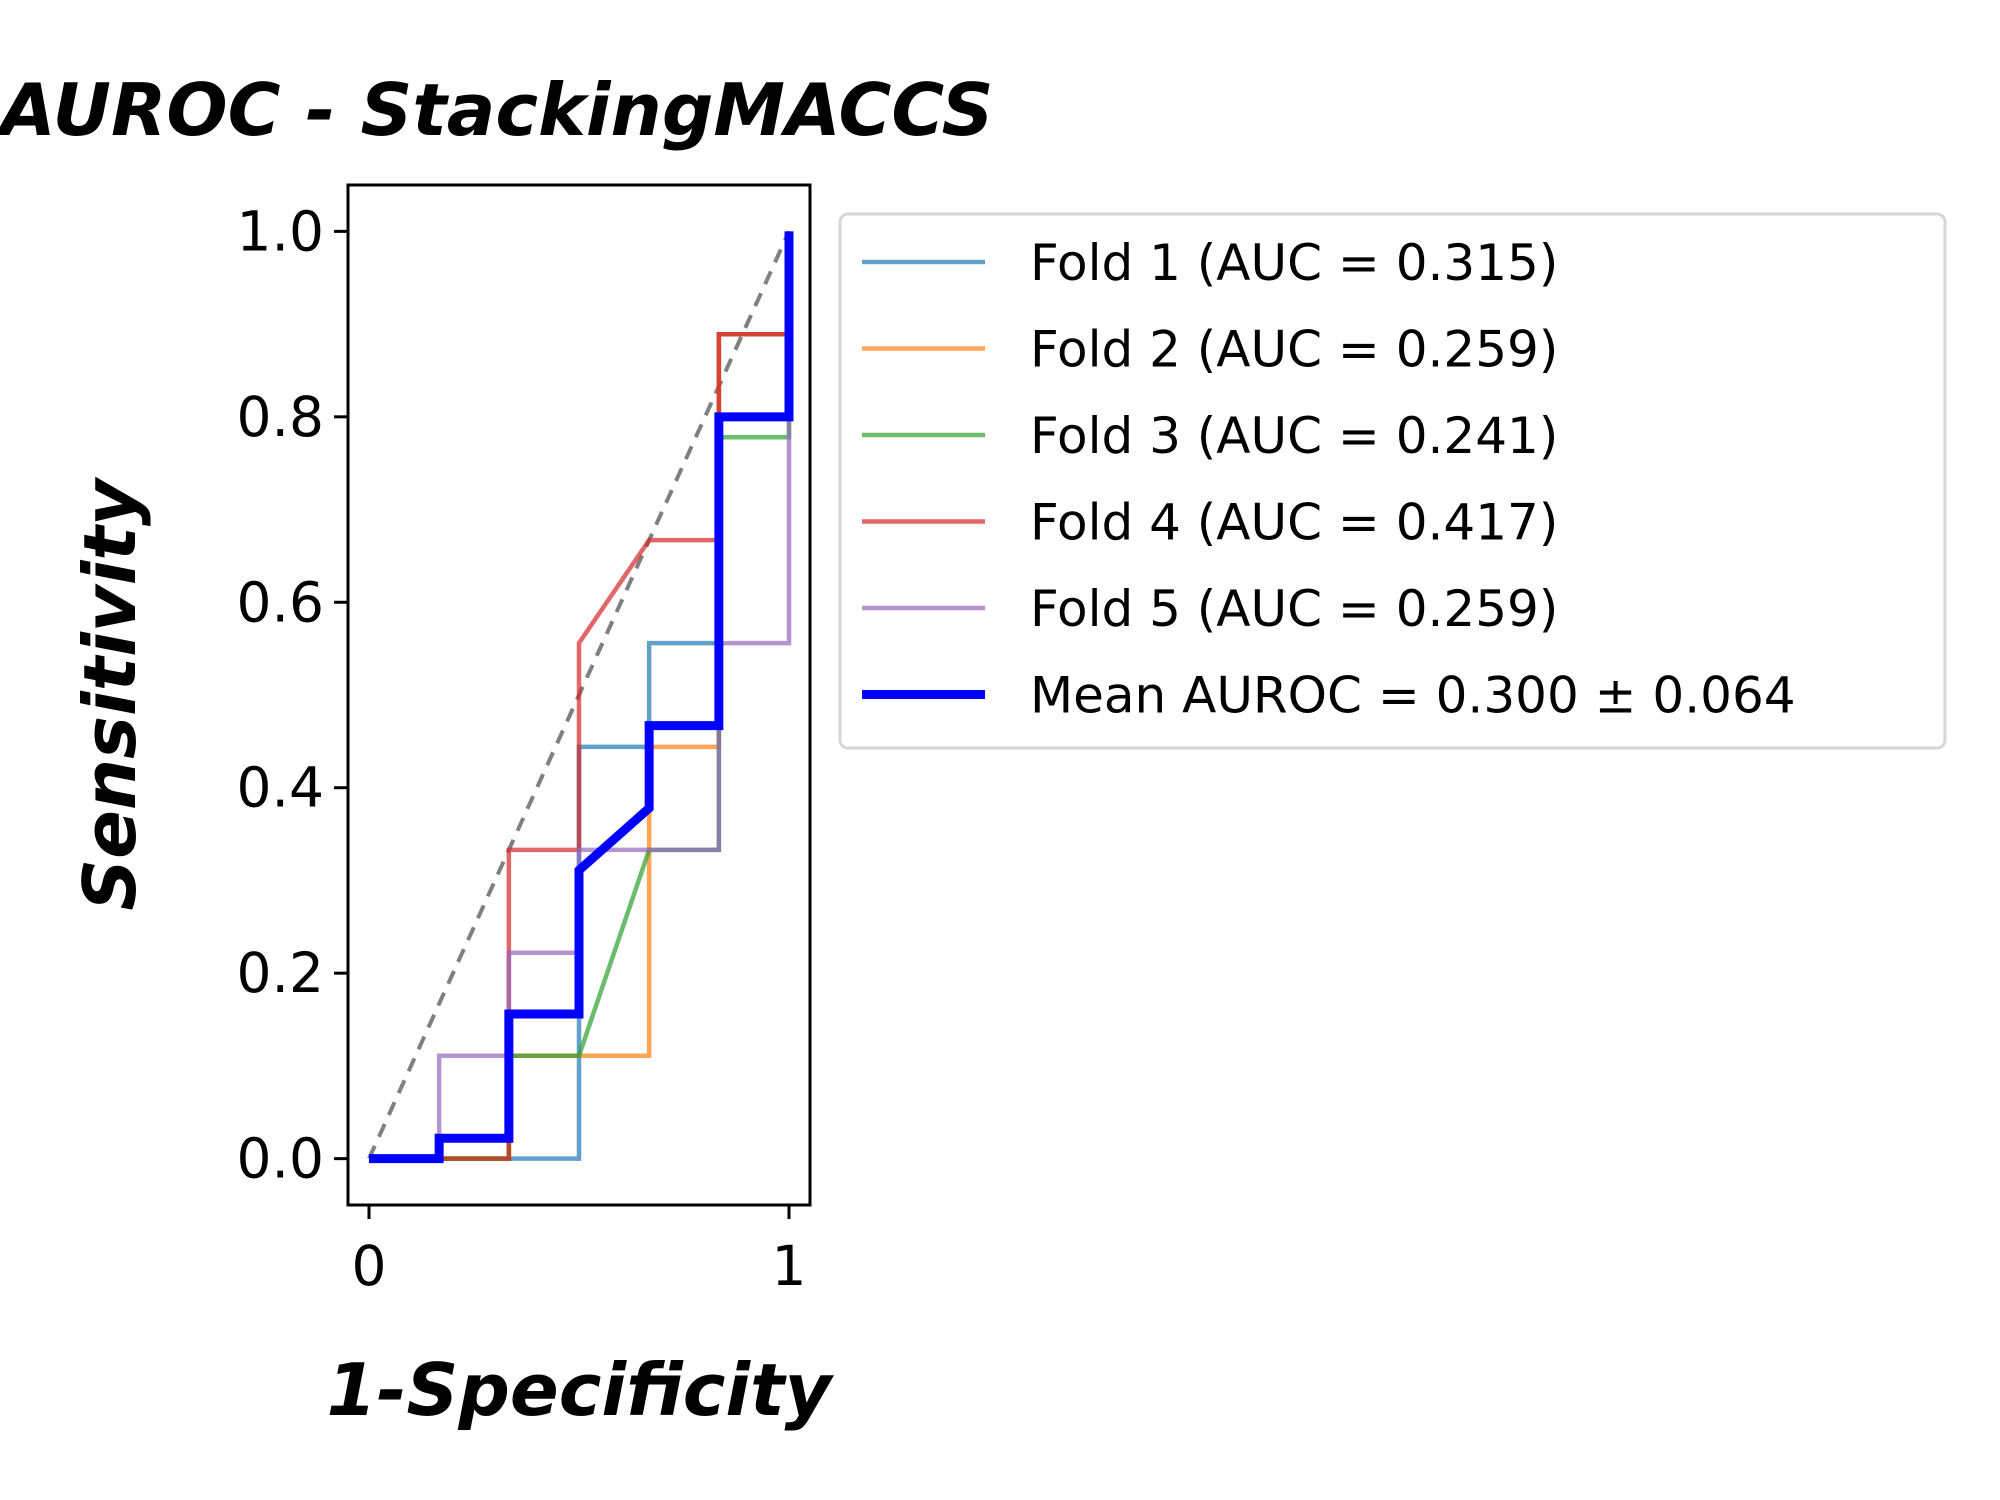 This screenshot has width=2000, height=1500. Describe the element at coordinates (1294, 523) in the screenshot. I see `legend-entry: Fold 4 (AUC = 0.417)` at that location.